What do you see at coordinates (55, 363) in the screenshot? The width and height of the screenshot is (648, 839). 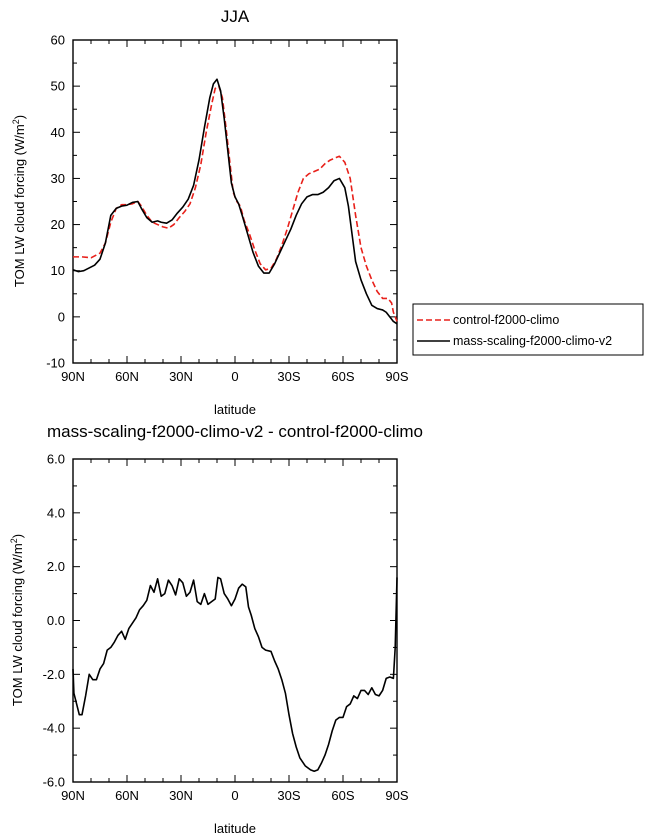 I see `y-tick-label: -10` at bounding box center [55, 363].